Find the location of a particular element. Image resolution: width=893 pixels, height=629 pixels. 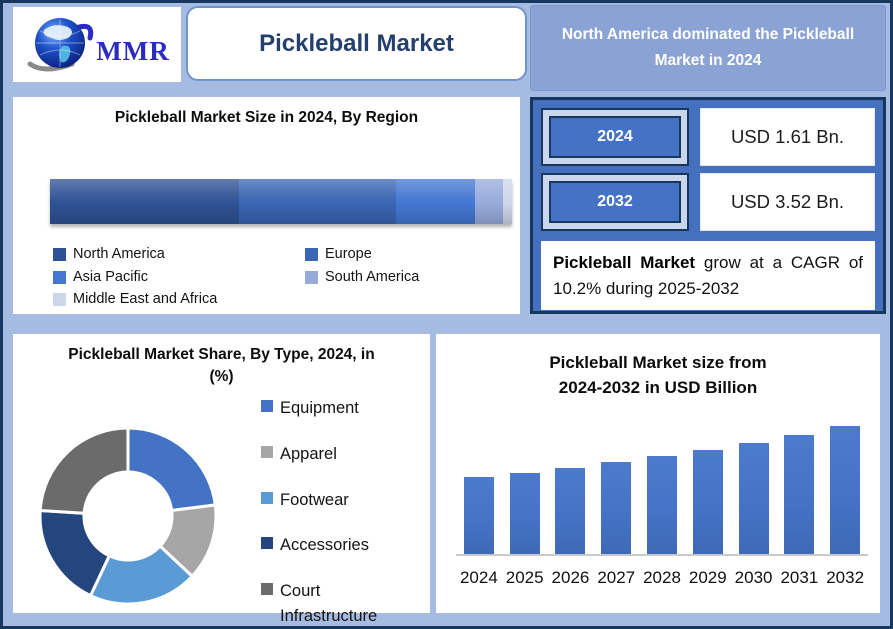

x-label-2028: 2028 is located at coordinates (662, 577).